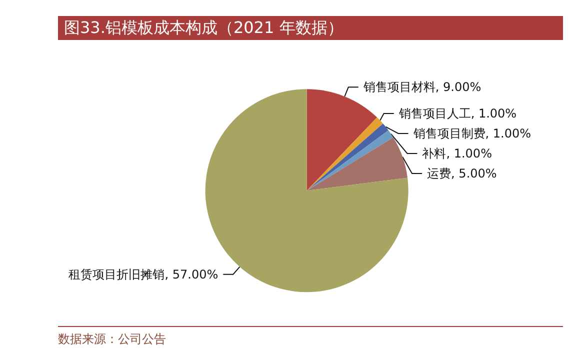 The height and width of the screenshot is (358, 583). What do you see at coordinates (112, 339) in the screenshot?
I see `source-note: 数据来源：公司公告` at bounding box center [112, 339].